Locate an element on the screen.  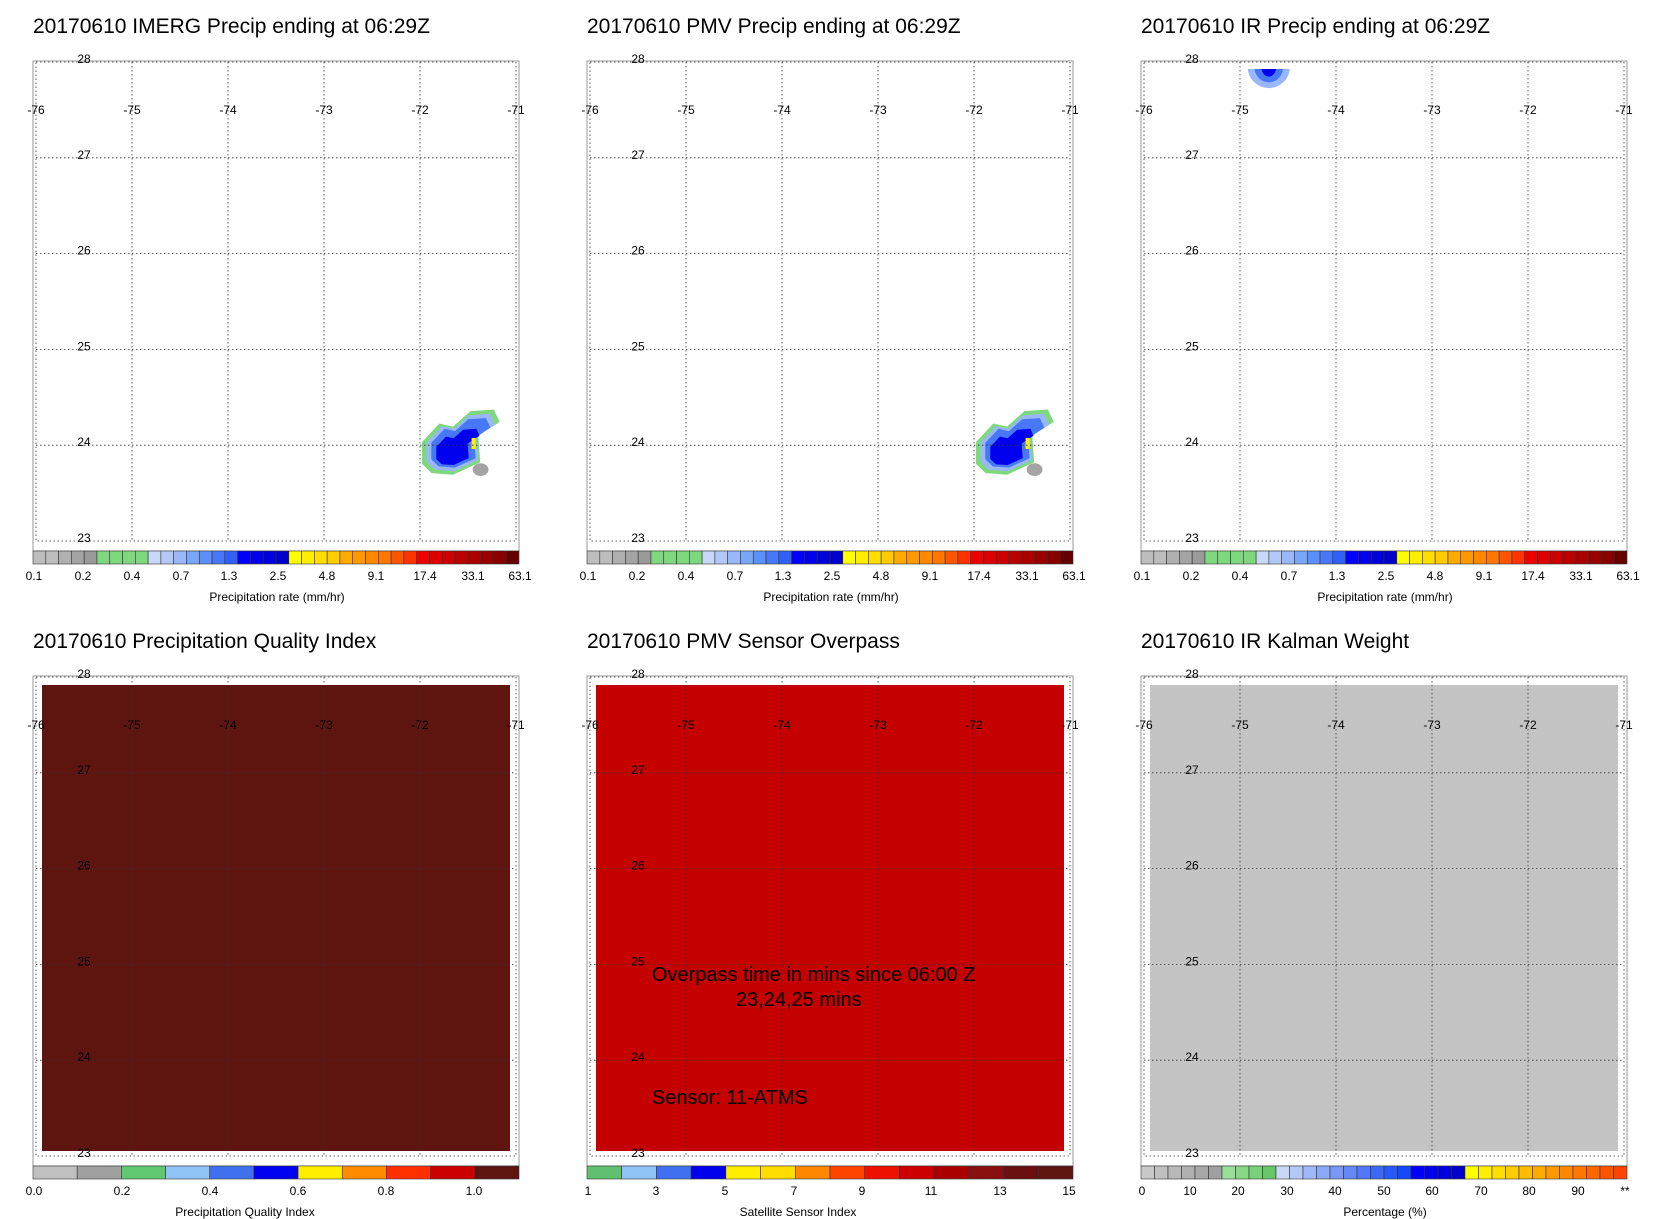
map-panel-0: -76 -75 -74 -73 -72 -71 23 24 25 26 27 28 is located at coordinates (276, 302).